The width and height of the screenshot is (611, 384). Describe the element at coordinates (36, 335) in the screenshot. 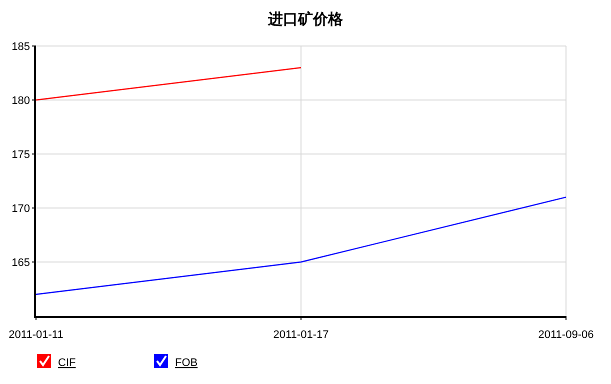

I see `x-tick-label: 2011-01-11` at that location.